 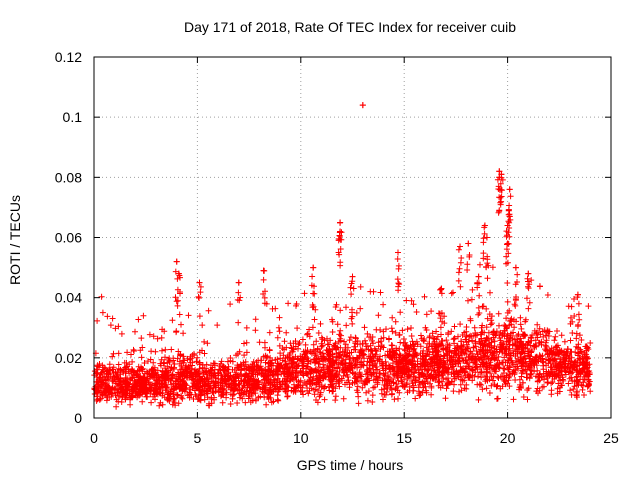 What do you see at coordinates (94, 438) in the screenshot?
I see `x-tick-label: 0` at bounding box center [94, 438].